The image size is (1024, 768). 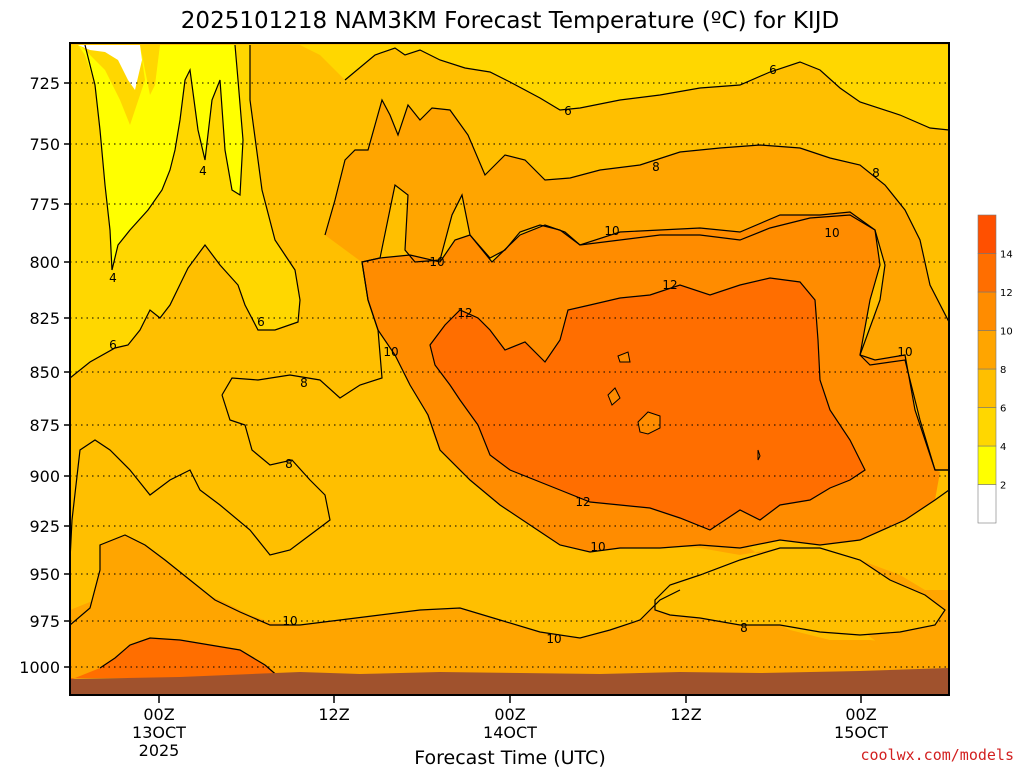 I want to click on ground-surface, so click(x=509, y=681).